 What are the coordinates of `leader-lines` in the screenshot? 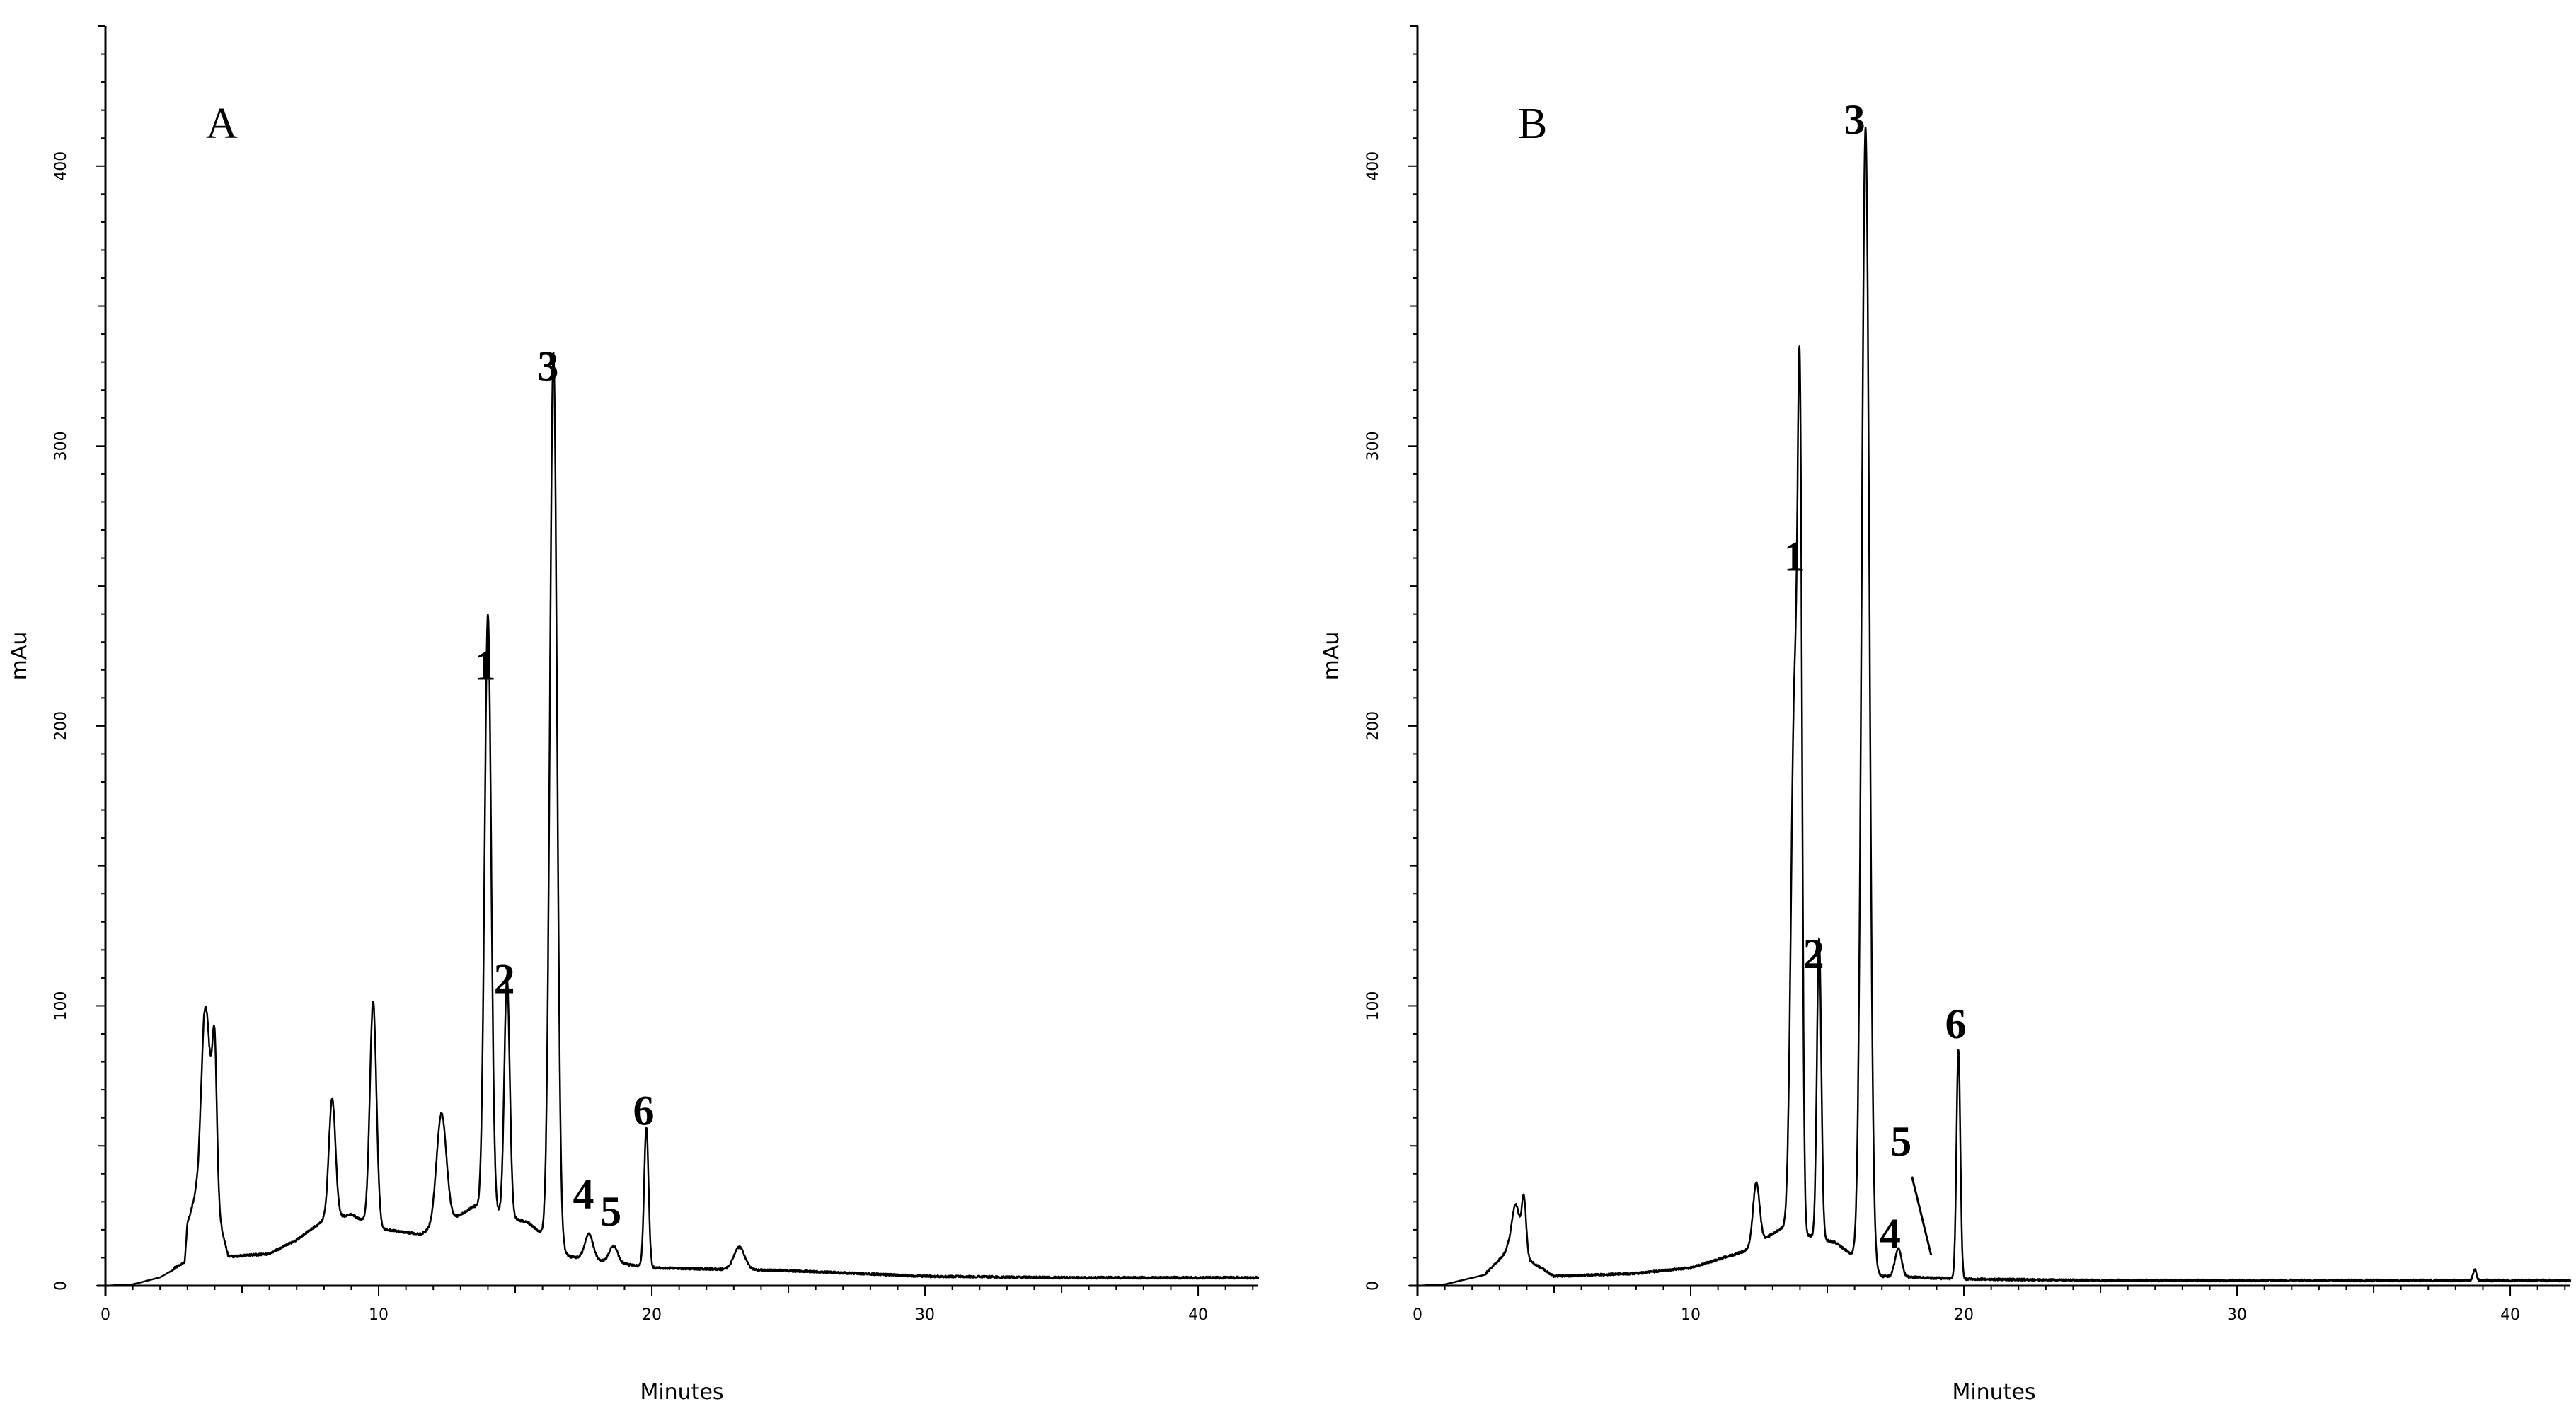 It's located at (1922, 1215).